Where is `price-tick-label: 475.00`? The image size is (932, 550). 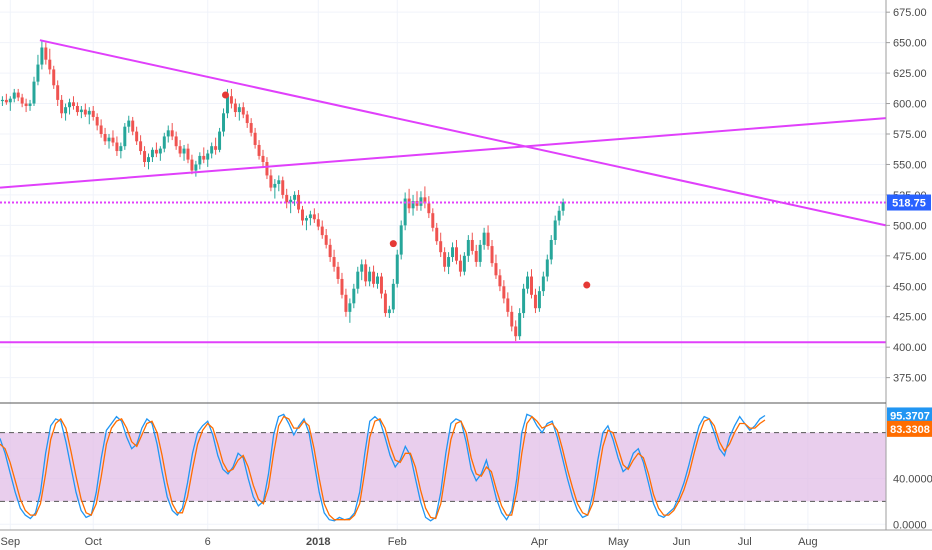 price-tick-label: 475.00 is located at coordinates (910, 257).